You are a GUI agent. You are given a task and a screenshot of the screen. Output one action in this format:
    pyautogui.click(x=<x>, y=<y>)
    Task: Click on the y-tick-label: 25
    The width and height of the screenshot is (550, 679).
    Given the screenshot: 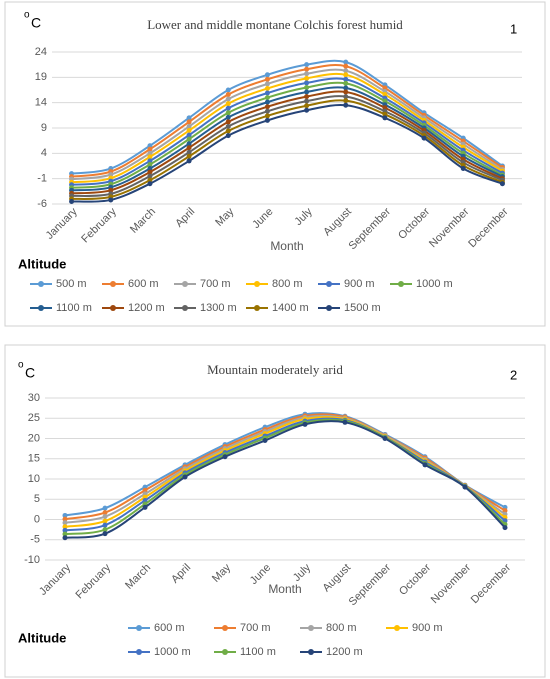 What is the action you would take?
    pyautogui.click(x=34, y=418)
    